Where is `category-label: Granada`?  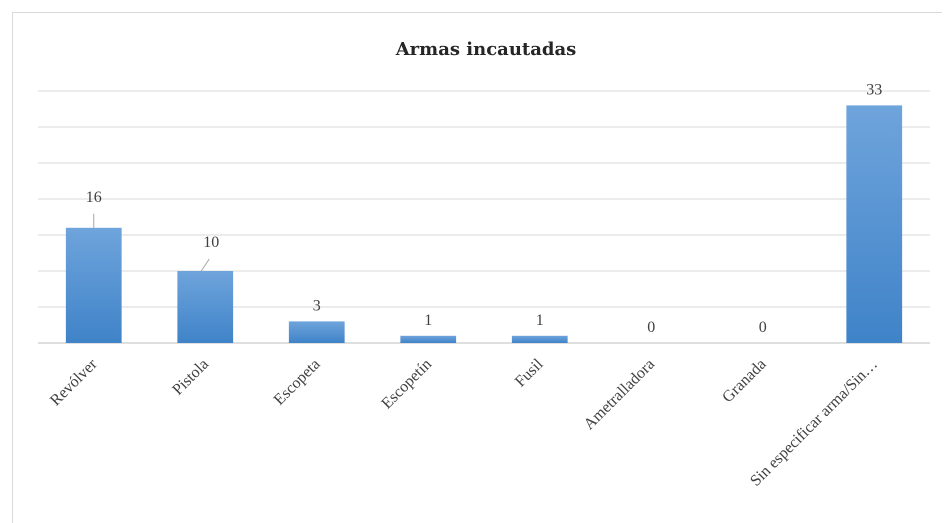
category-label: Granada is located at coordinates (744, 381).